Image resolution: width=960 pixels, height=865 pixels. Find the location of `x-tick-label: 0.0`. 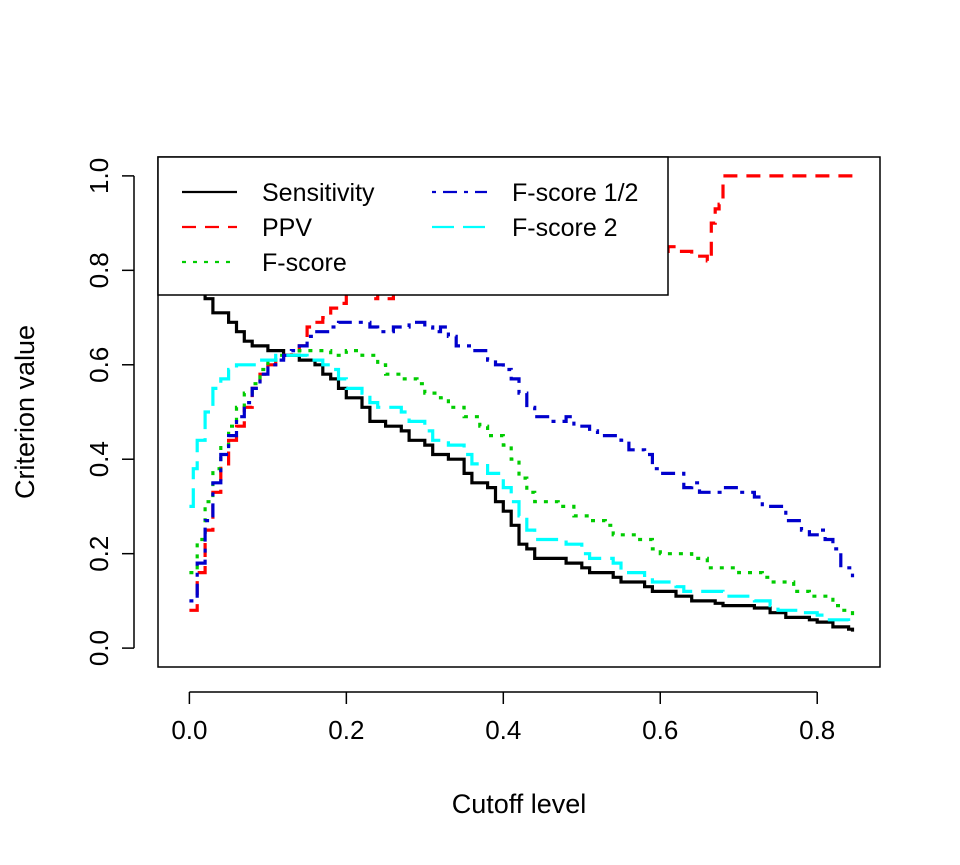

x-tick-label: 0.0 is located at coordinates (189, 730).